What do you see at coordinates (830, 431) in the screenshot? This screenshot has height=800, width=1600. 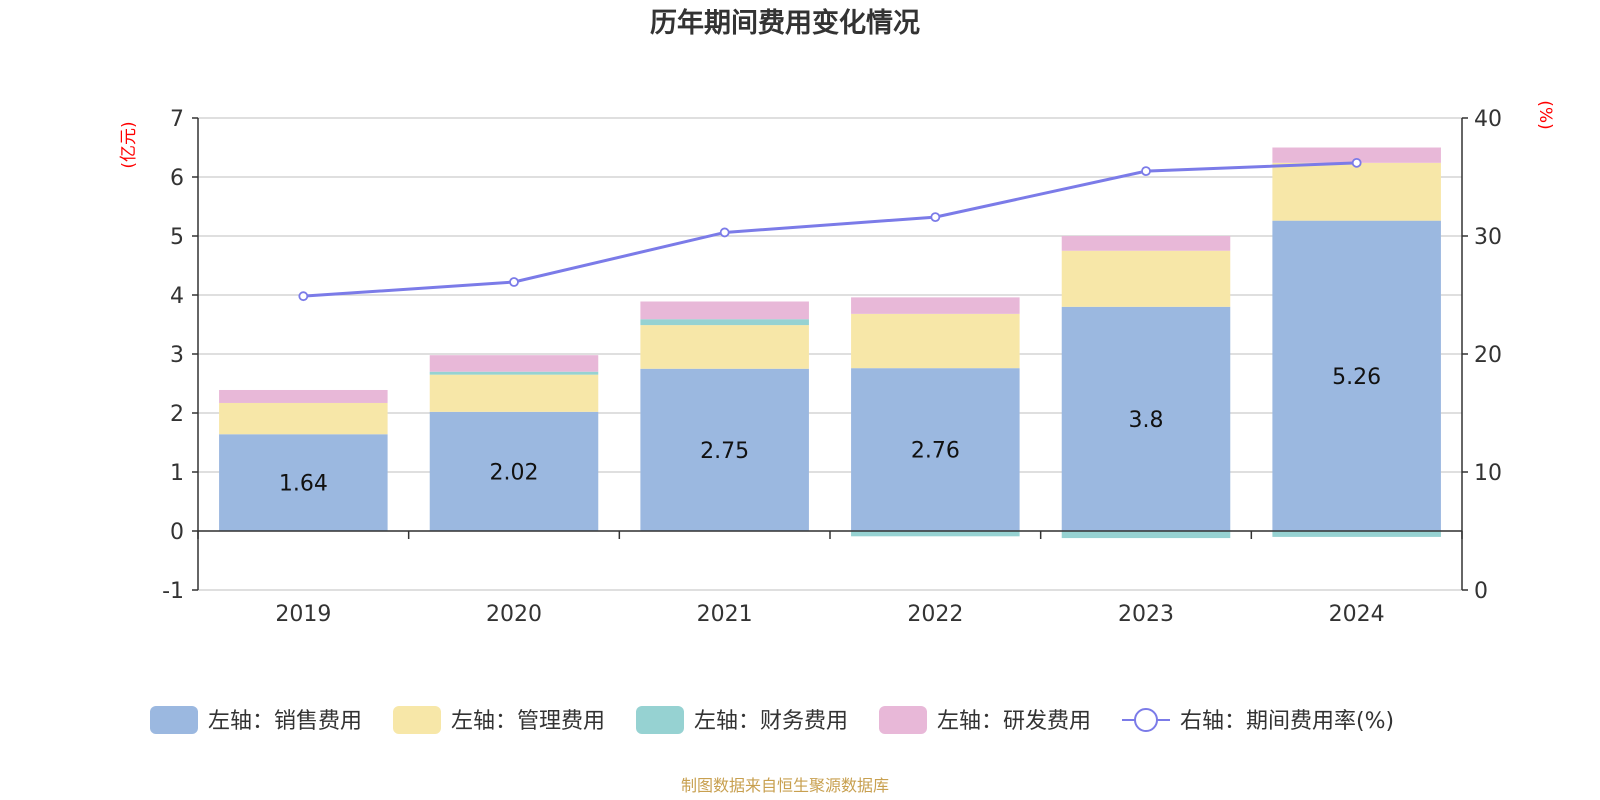 I see `data-labels: 1.64 2.02 2.75 2.76 3.8 5.26` at bounding box center [830, 431].